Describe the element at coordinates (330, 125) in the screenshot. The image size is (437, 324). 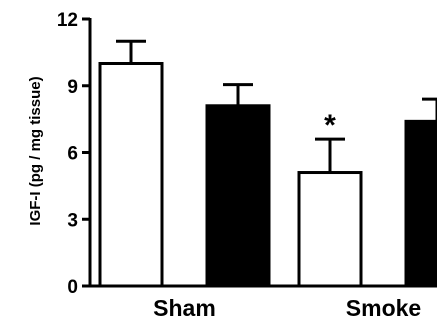
I see `significance-marker: *` at that location.